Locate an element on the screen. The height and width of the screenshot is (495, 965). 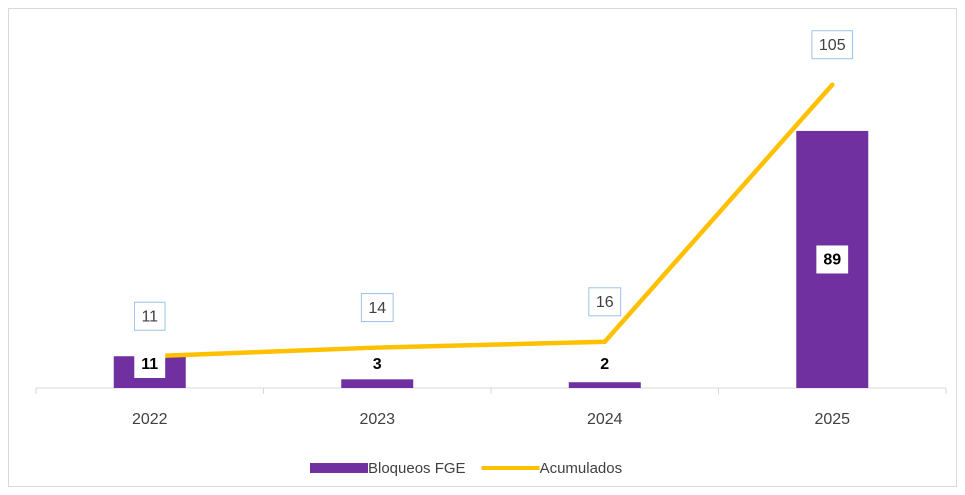
data-label: 89 is located at coordinates (832, 260).